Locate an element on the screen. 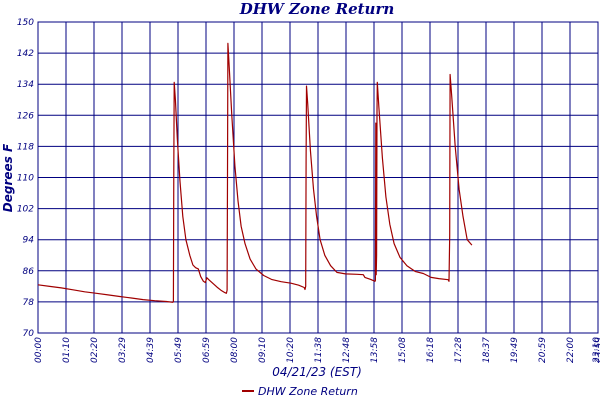  x-tick-label: 19:49 is located at coordinates (515, 350).